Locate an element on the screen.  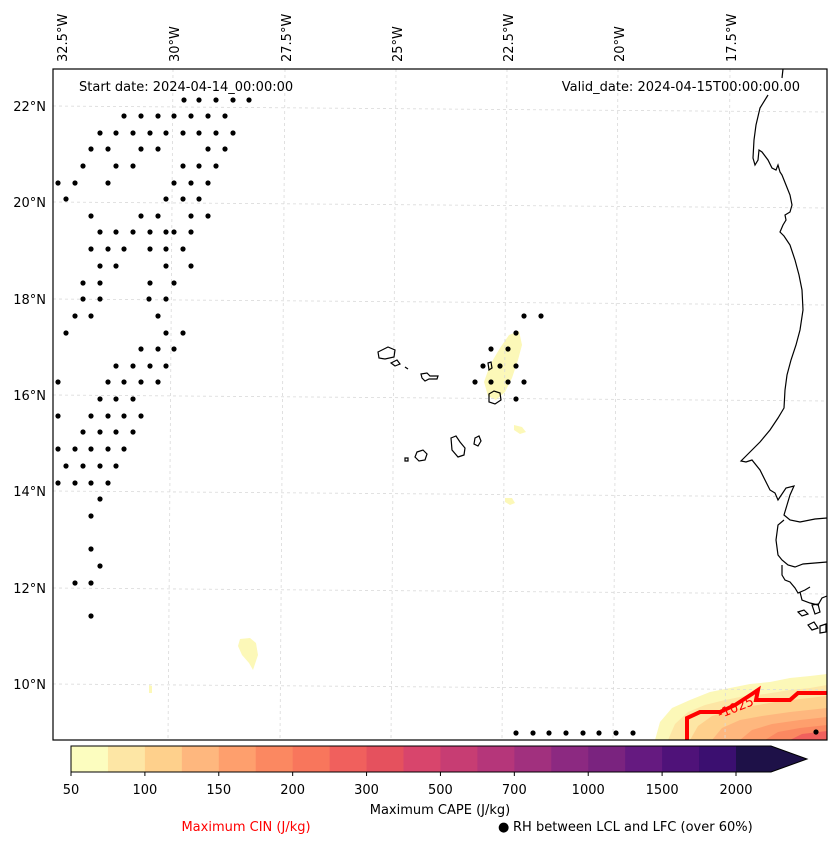
longitude-label: 27.5°W is located at coordinates (287, 38).